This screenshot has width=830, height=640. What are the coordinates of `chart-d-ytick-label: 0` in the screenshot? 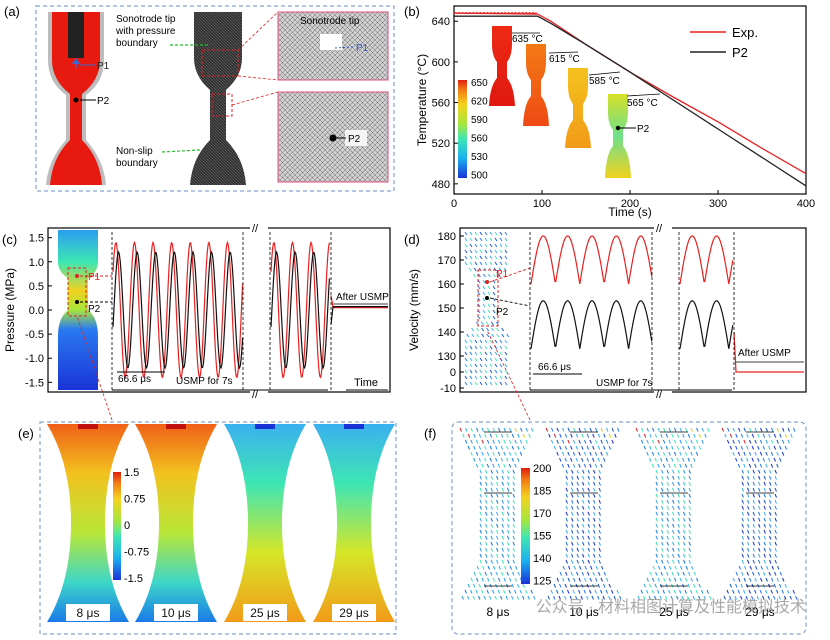 It's located at (453, 373).